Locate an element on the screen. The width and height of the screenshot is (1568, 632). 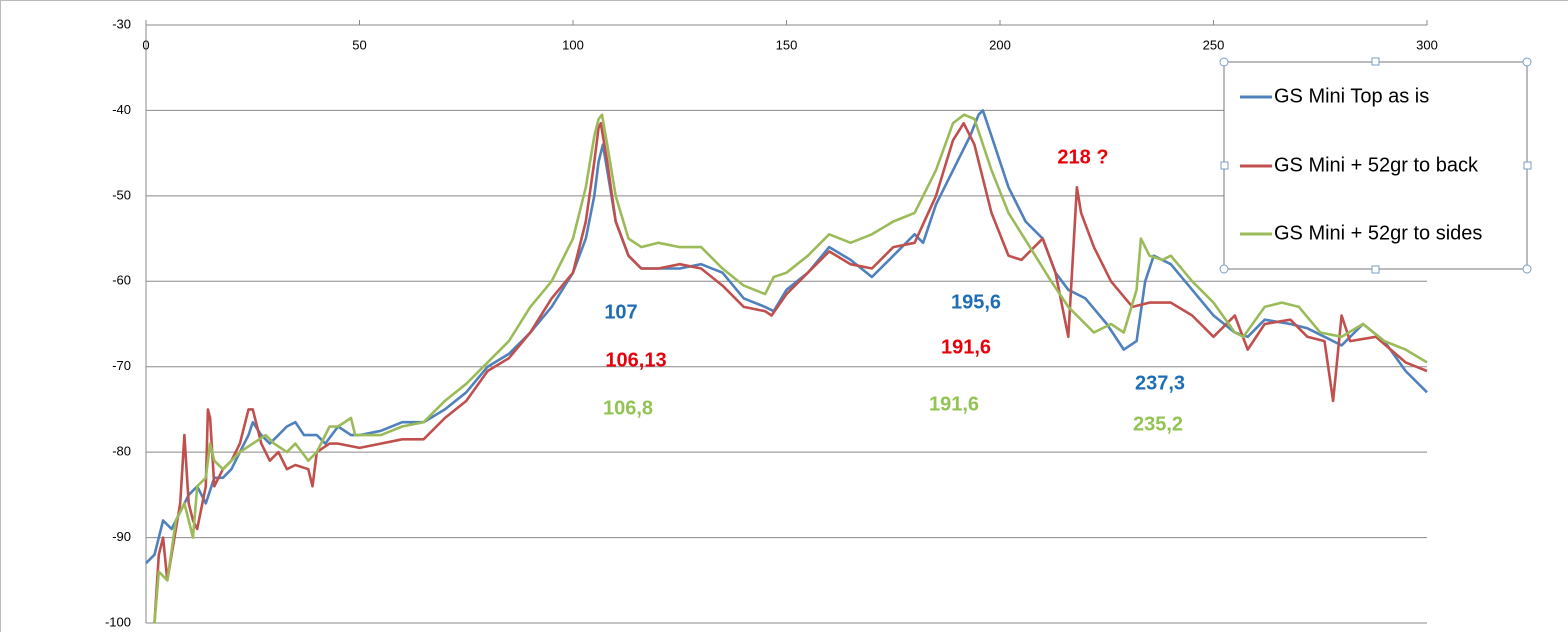
y-tick-label: -70 is located at coordinates (121, 365).